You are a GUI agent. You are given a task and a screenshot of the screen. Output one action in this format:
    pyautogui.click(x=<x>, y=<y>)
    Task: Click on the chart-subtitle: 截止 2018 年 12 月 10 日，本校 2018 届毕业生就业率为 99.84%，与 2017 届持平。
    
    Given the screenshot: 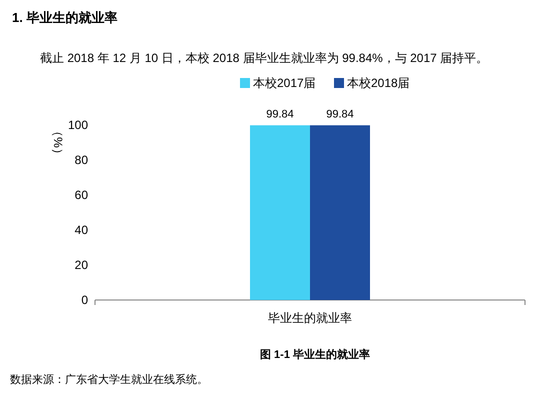 What is the action you would take?
    pyautogui.click(x=264, y=58)
    